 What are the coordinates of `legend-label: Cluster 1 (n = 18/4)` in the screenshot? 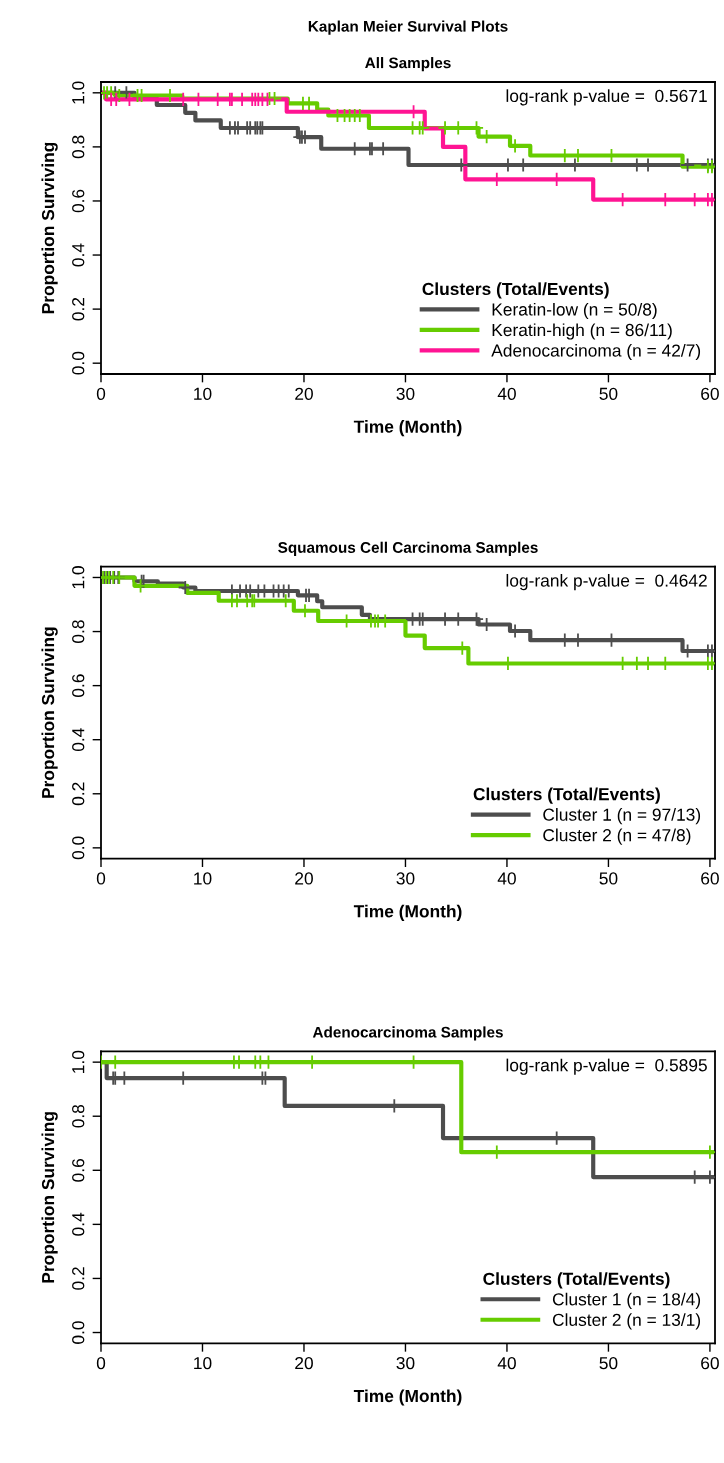 It's located at (626, 1300).